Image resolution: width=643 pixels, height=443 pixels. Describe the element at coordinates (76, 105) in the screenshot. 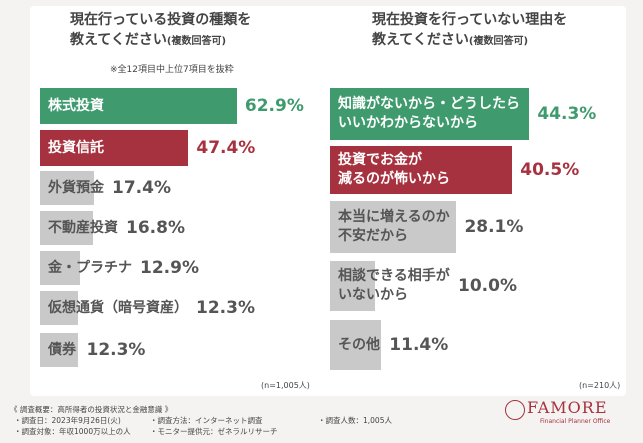

I see `category-label: 株式投資` at that location.